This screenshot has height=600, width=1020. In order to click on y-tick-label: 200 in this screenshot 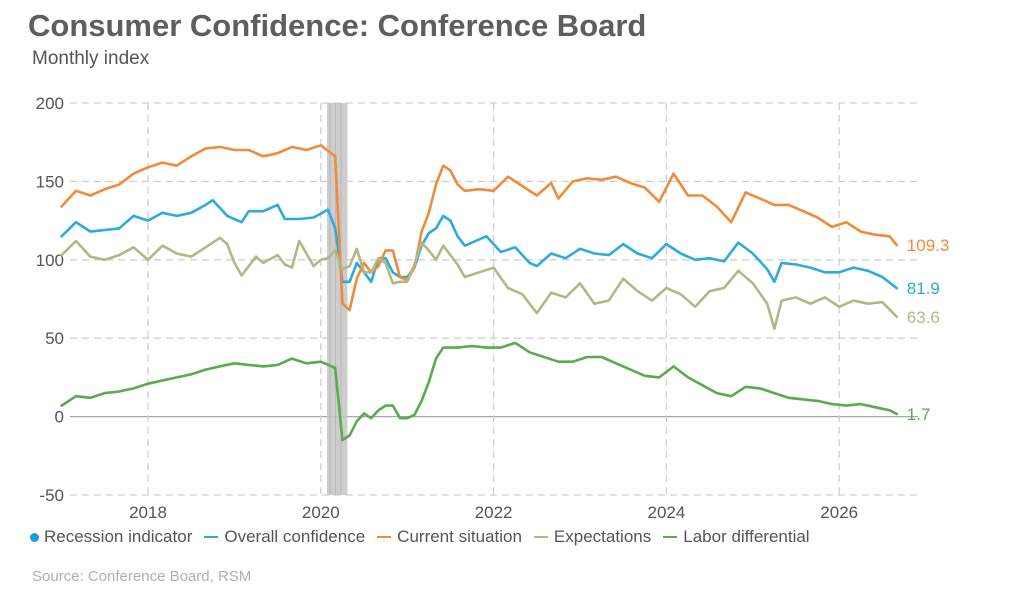, I will do `click(50, 103)`.